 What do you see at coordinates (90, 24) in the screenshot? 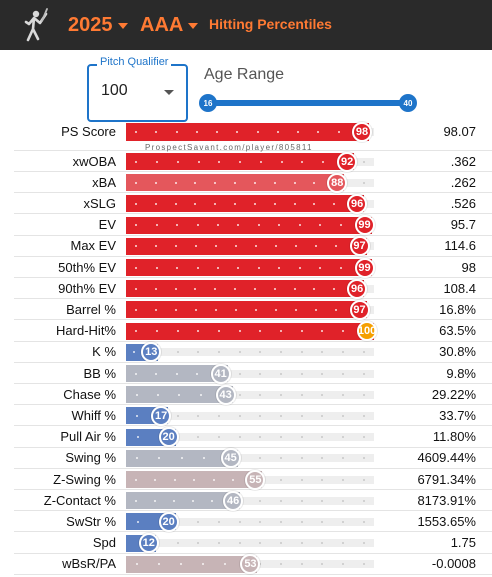
I see `year-selector-label: 2025` at bounding box center [90, 24].